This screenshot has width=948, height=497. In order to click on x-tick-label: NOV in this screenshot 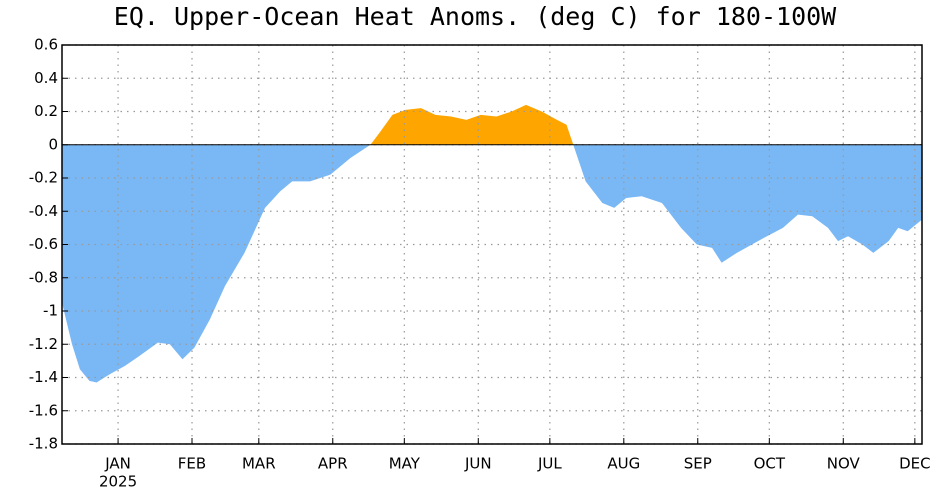, I will do `click(844, 464)`.